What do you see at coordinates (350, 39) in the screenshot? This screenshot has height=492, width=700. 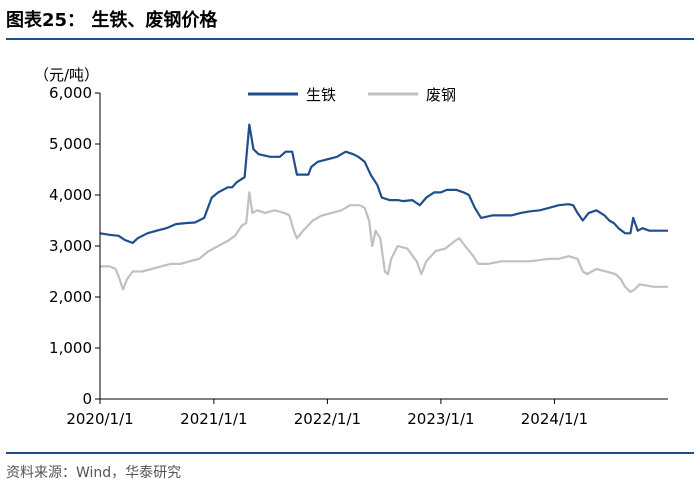 I see `title-rule` at bounding box center [350, 39].